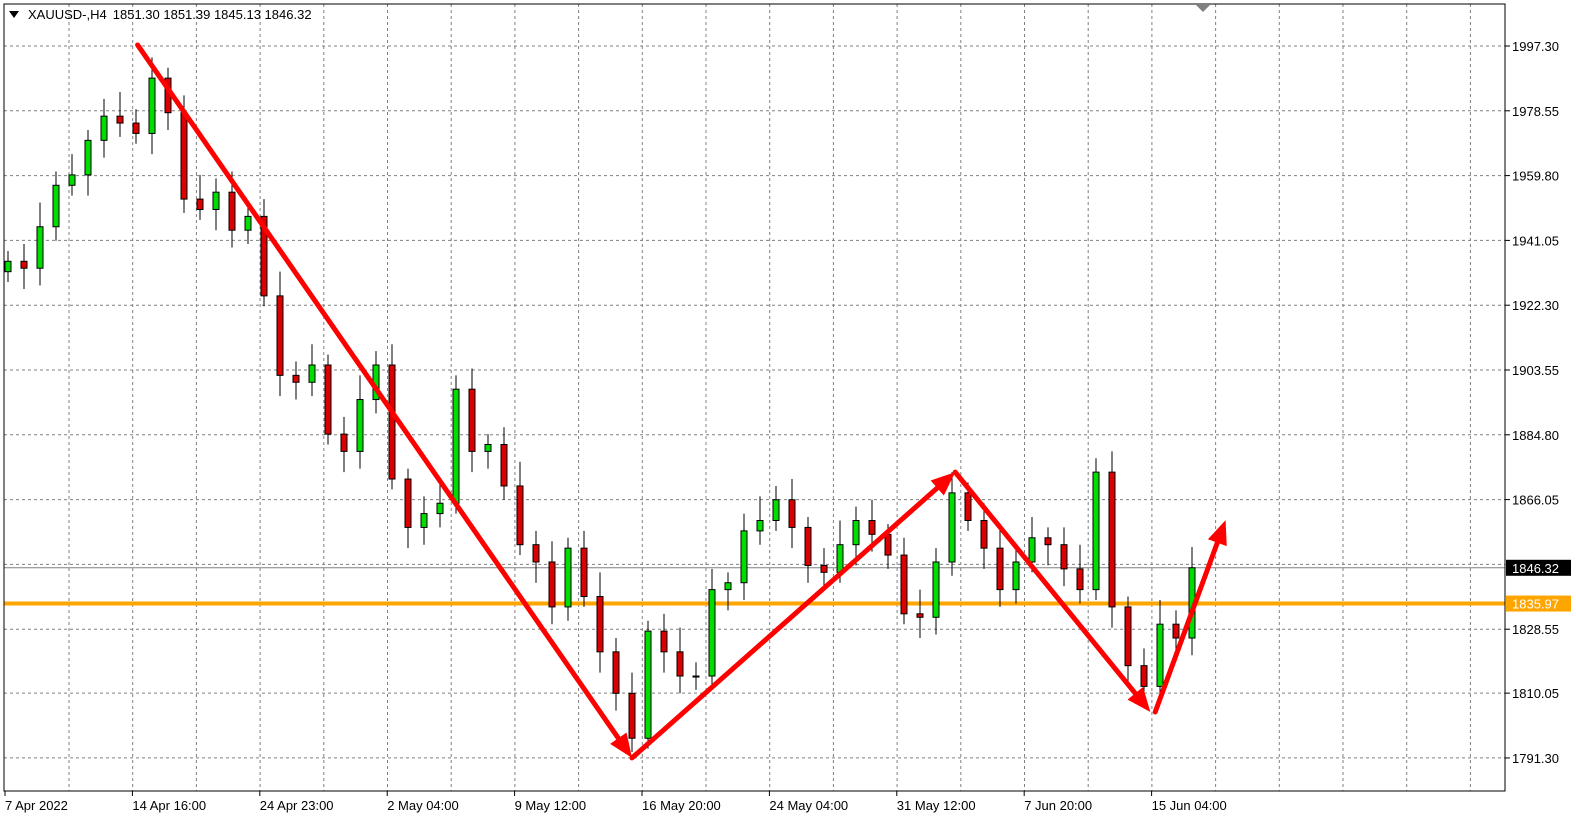 The image size is (1576, 825). What do you see at coordinates (1535, 111) in the screenshot?
I see `price-tick-label: 1978.55` at bounding box center [1535, 111].